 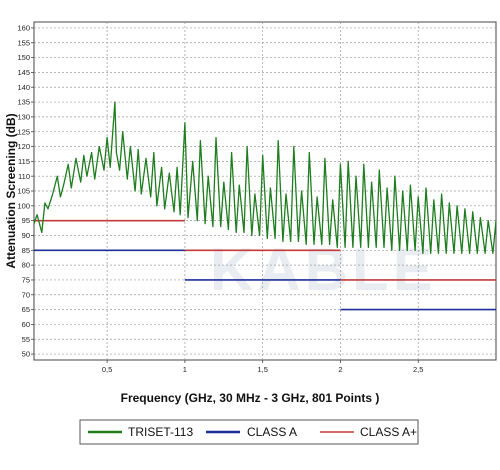 What do you see at coordinates (23, 87) in the screenshot?
I see `y-tick-label: 140` at bounding box center [23, 87].